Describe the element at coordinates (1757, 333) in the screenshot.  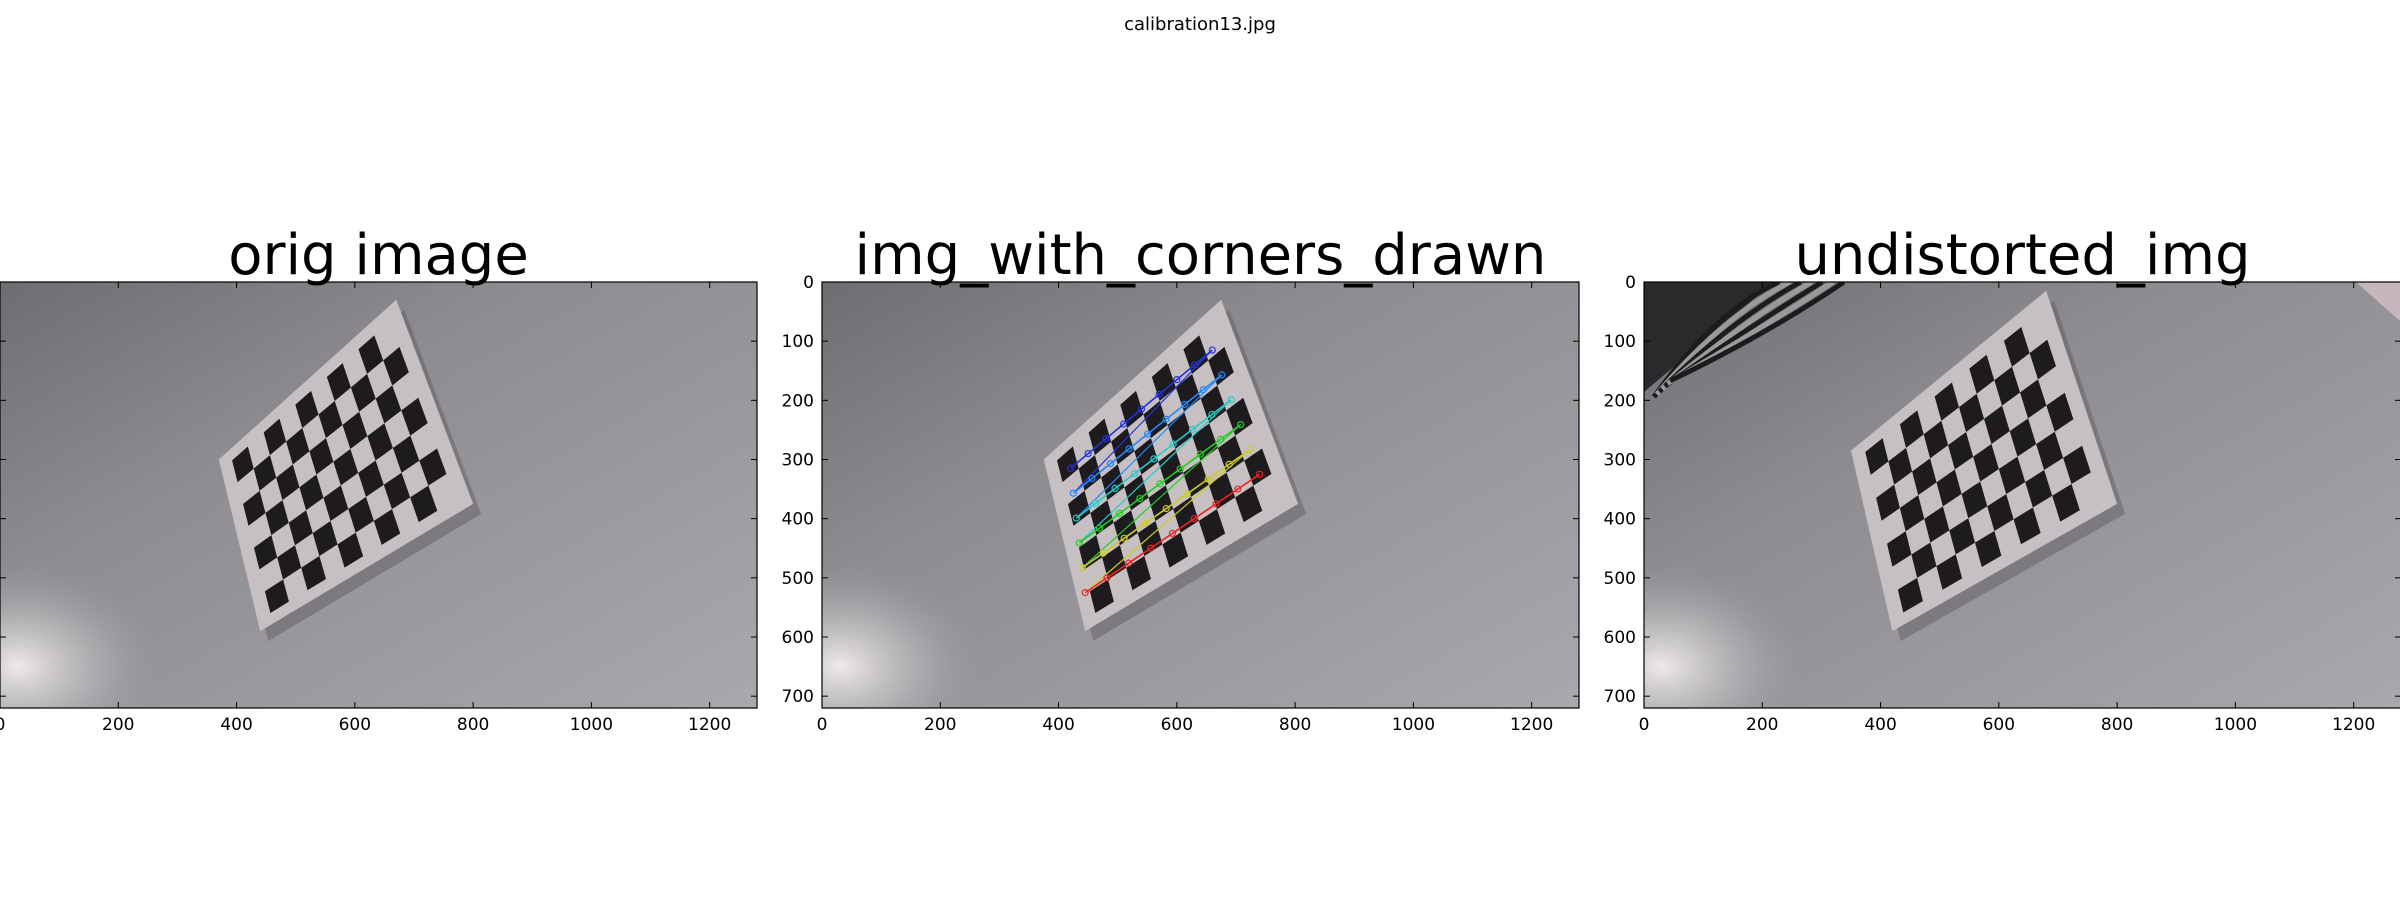
I see `warped-stripe` at that location.